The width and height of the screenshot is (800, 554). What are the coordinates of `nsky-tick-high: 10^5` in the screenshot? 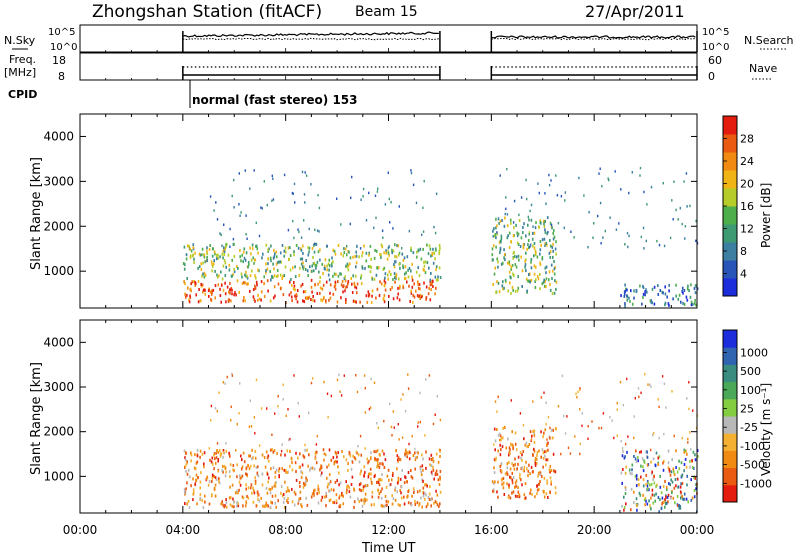 It's located at (61, 32).